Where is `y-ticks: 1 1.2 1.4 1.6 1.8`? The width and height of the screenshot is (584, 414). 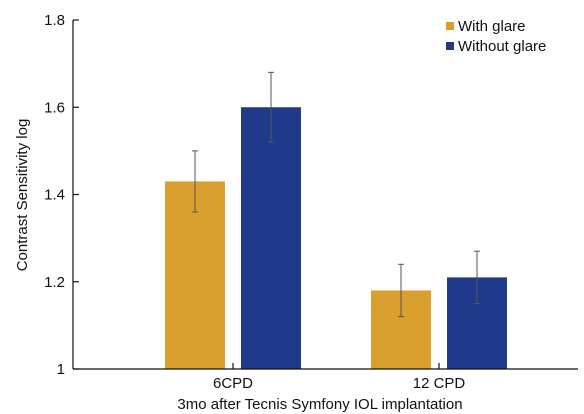 y-ticks: 1 1.2 1.4 1.6 1.8 is located at coordinates (61, 195).